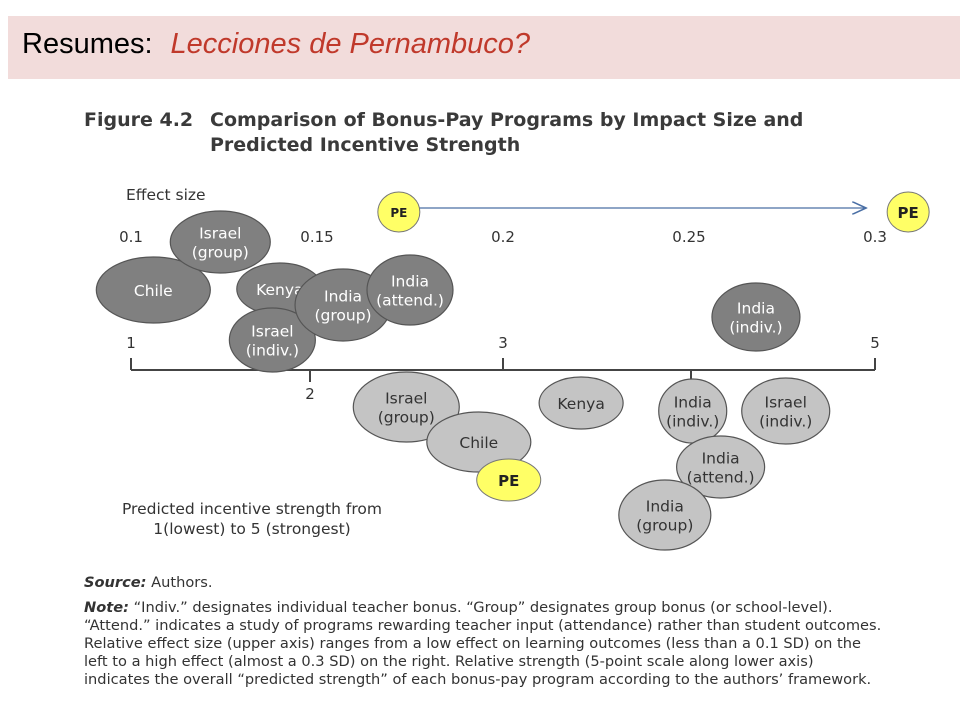 This screenshot has height=720, width=960. I want to click on strength-point-label: (attend.), so click(721, 478).